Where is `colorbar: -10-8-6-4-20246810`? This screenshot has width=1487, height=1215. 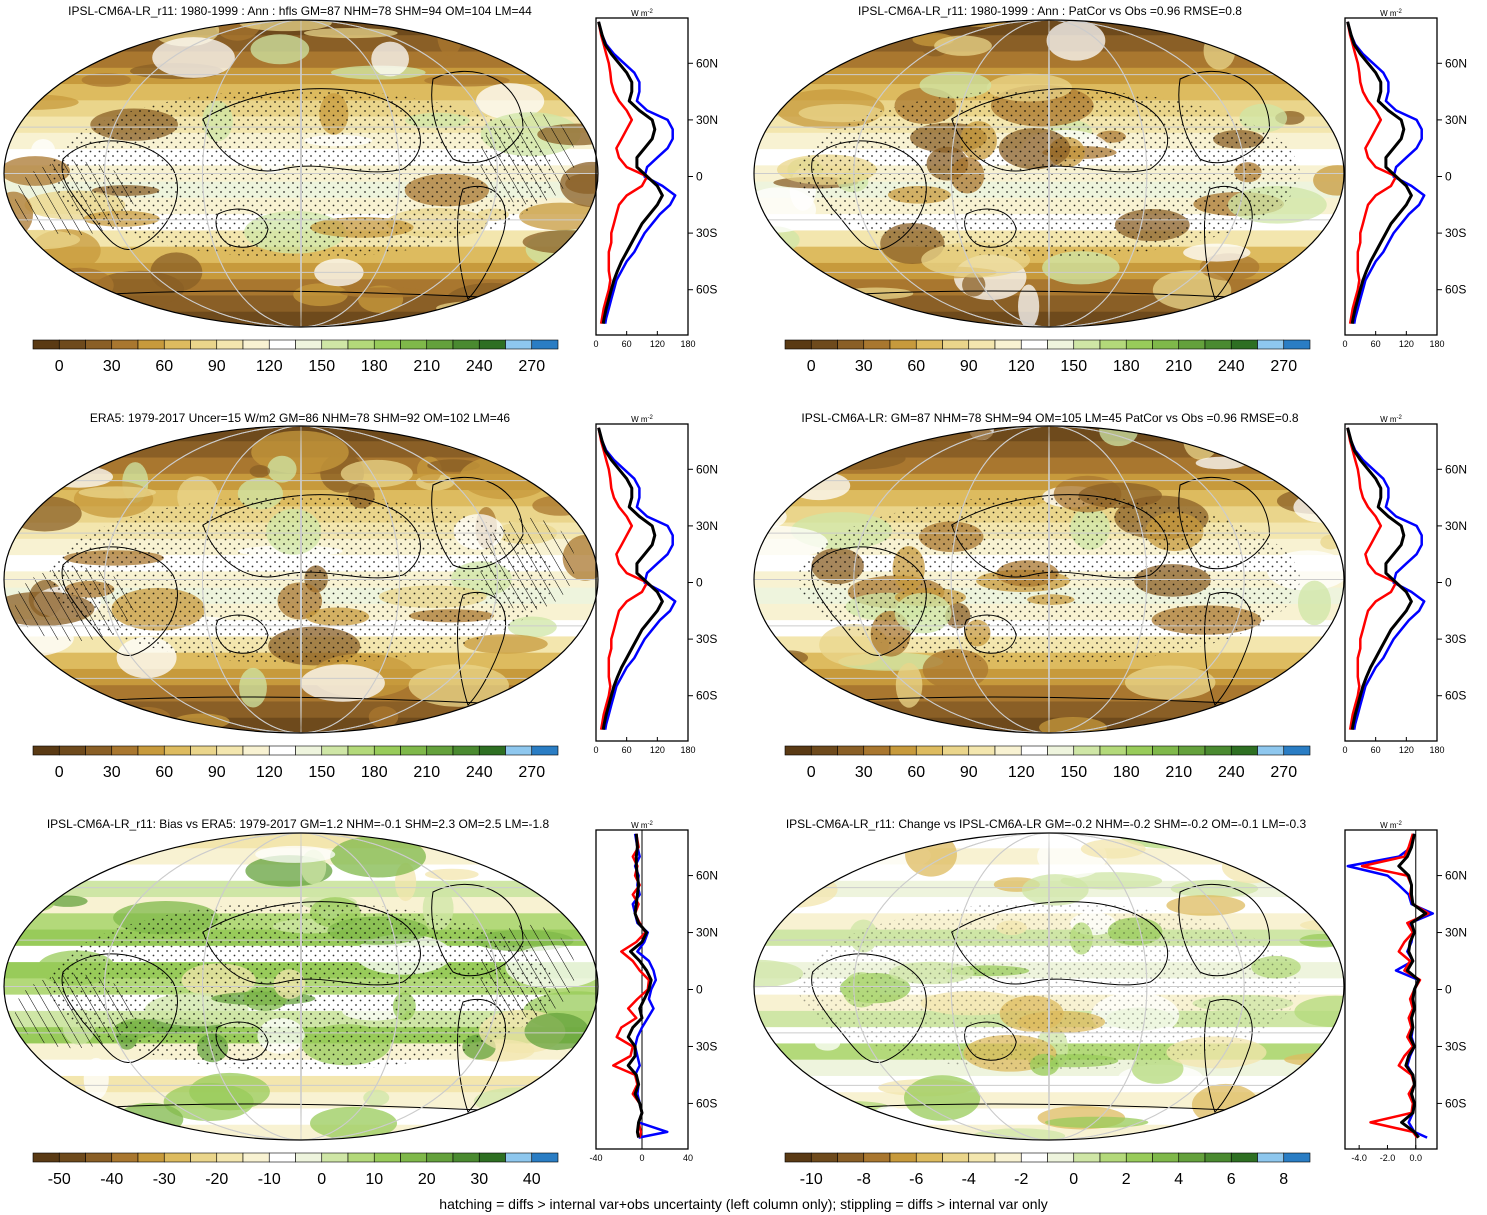
colorbar: -10-8-6-4-20246810 is located at coordinates (1047, 1170).